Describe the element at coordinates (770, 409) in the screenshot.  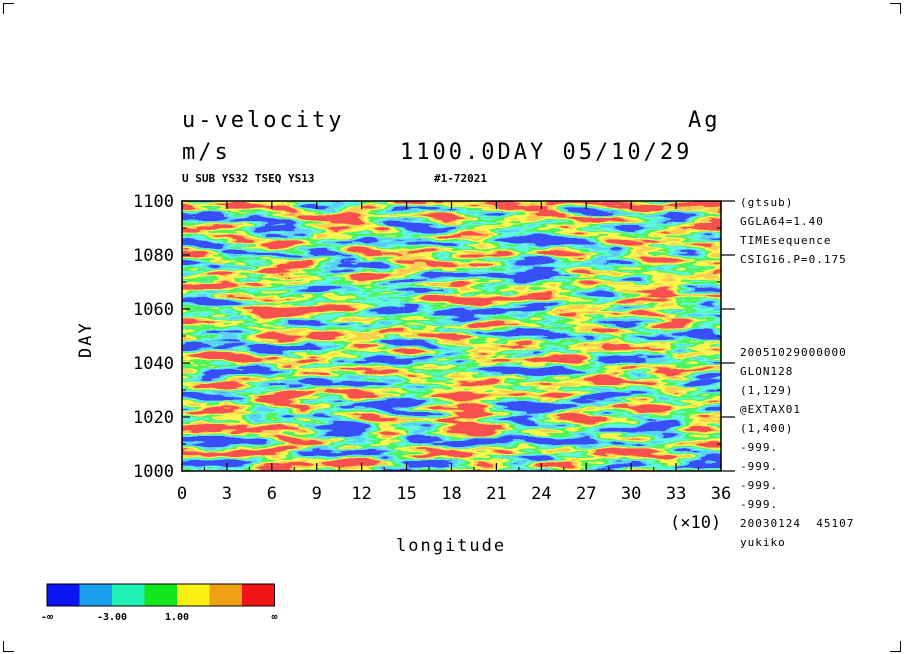
I see `side-info-line: @EXTAX01` at that location.